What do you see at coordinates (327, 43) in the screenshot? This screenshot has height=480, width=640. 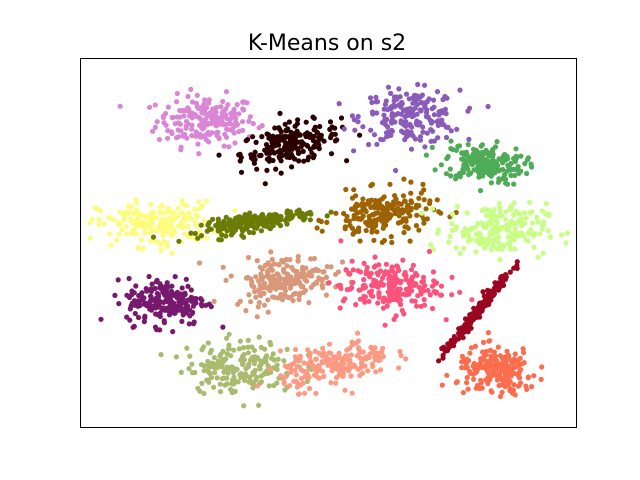 I see `chart-title: K-Means on s2` at bounding box center [327, 43].